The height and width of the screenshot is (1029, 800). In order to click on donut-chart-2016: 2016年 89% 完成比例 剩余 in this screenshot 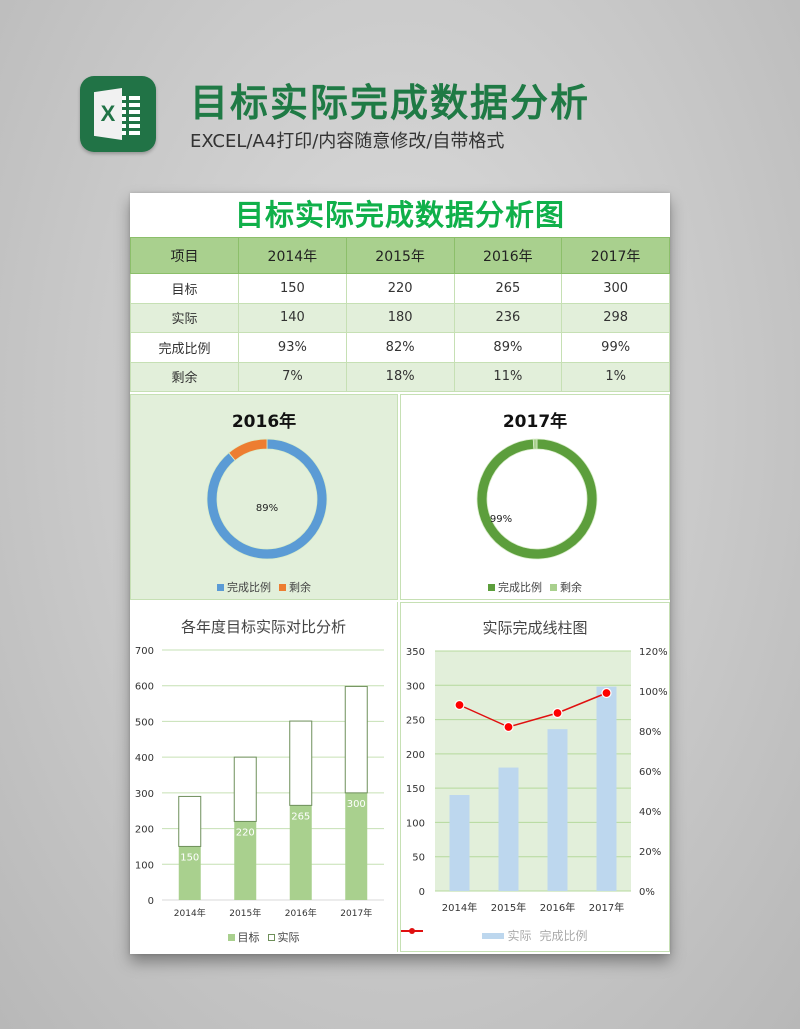, I will do `click(264, 497)`.